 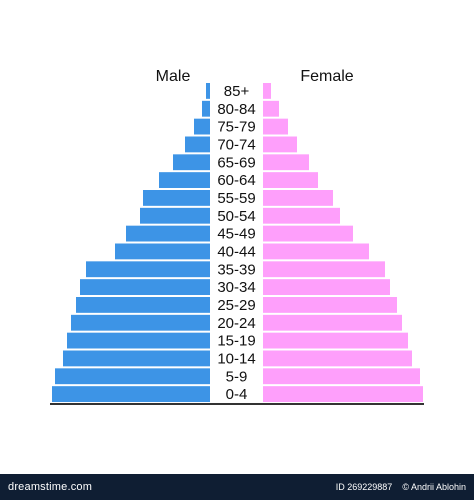 What do you see at coordinates (236, 341) in the screenshot?
I see `age-label-15-19: 15-19` at bounding box center [236, 341].